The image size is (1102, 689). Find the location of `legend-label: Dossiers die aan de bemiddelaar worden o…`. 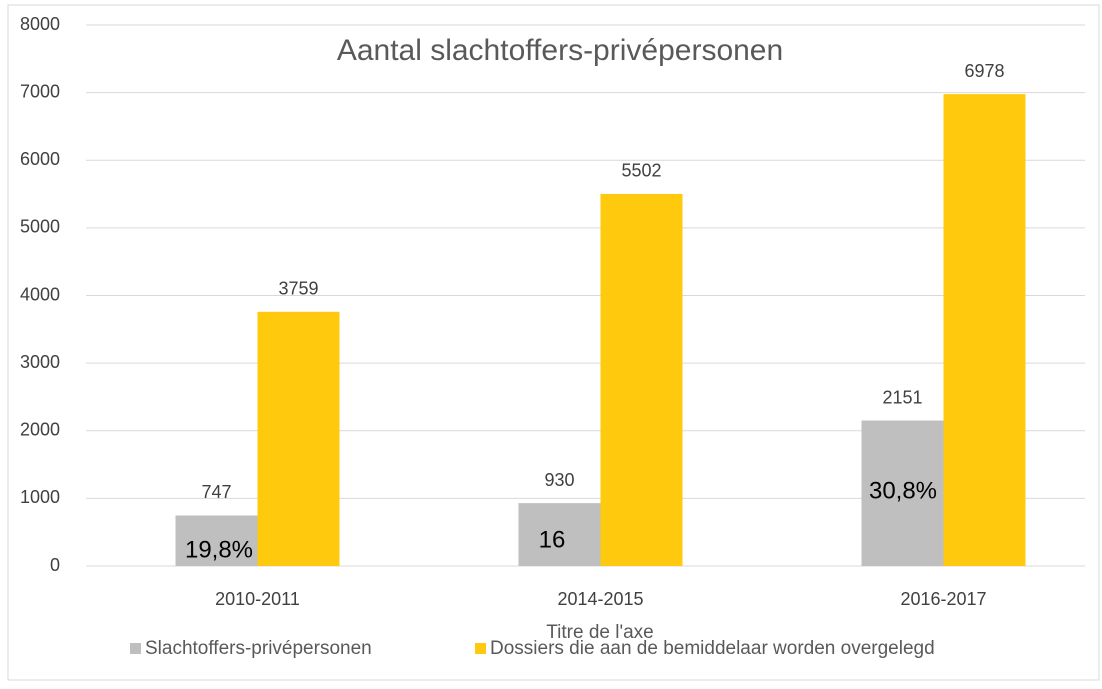

legend-label: Dossiers die aan de bemiddelaar worden o… is located at coordinates (712, 648).